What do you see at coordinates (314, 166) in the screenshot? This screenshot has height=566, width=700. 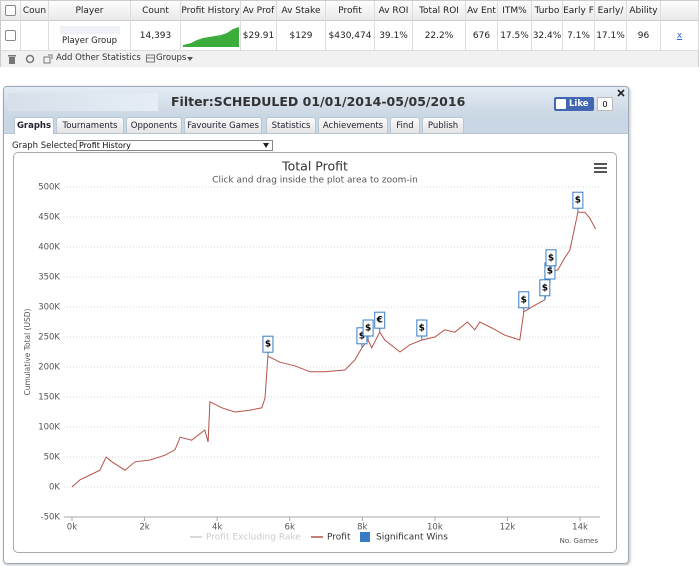 I see `chart-title: Total Profit` at bounding box center [314, 166].